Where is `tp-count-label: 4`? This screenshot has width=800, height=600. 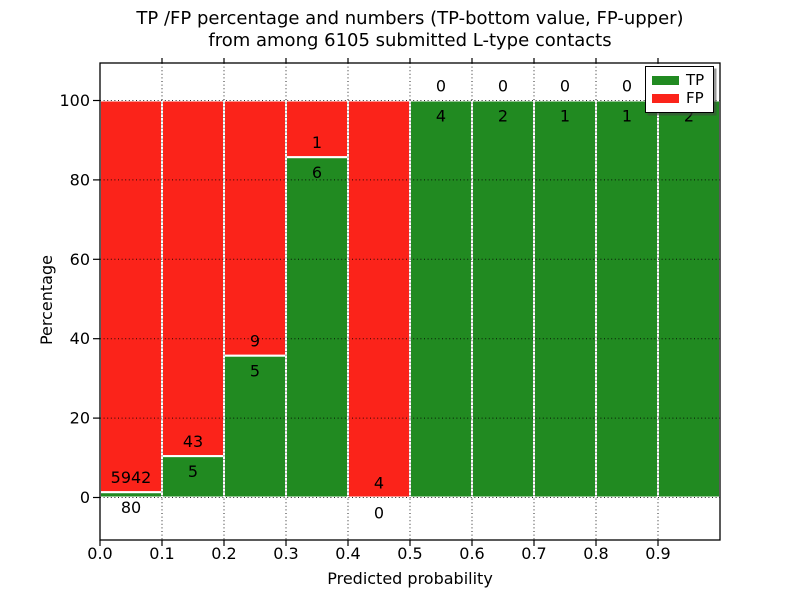
tp-count-label: 4 is located at coordinates (441, 116).